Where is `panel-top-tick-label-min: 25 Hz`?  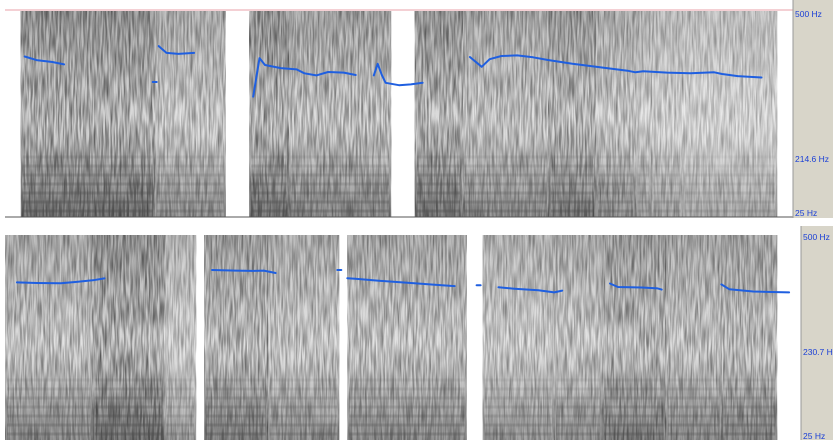
panel-top-tick-label-min: 25 Hz is located at coordinates (806, 213).